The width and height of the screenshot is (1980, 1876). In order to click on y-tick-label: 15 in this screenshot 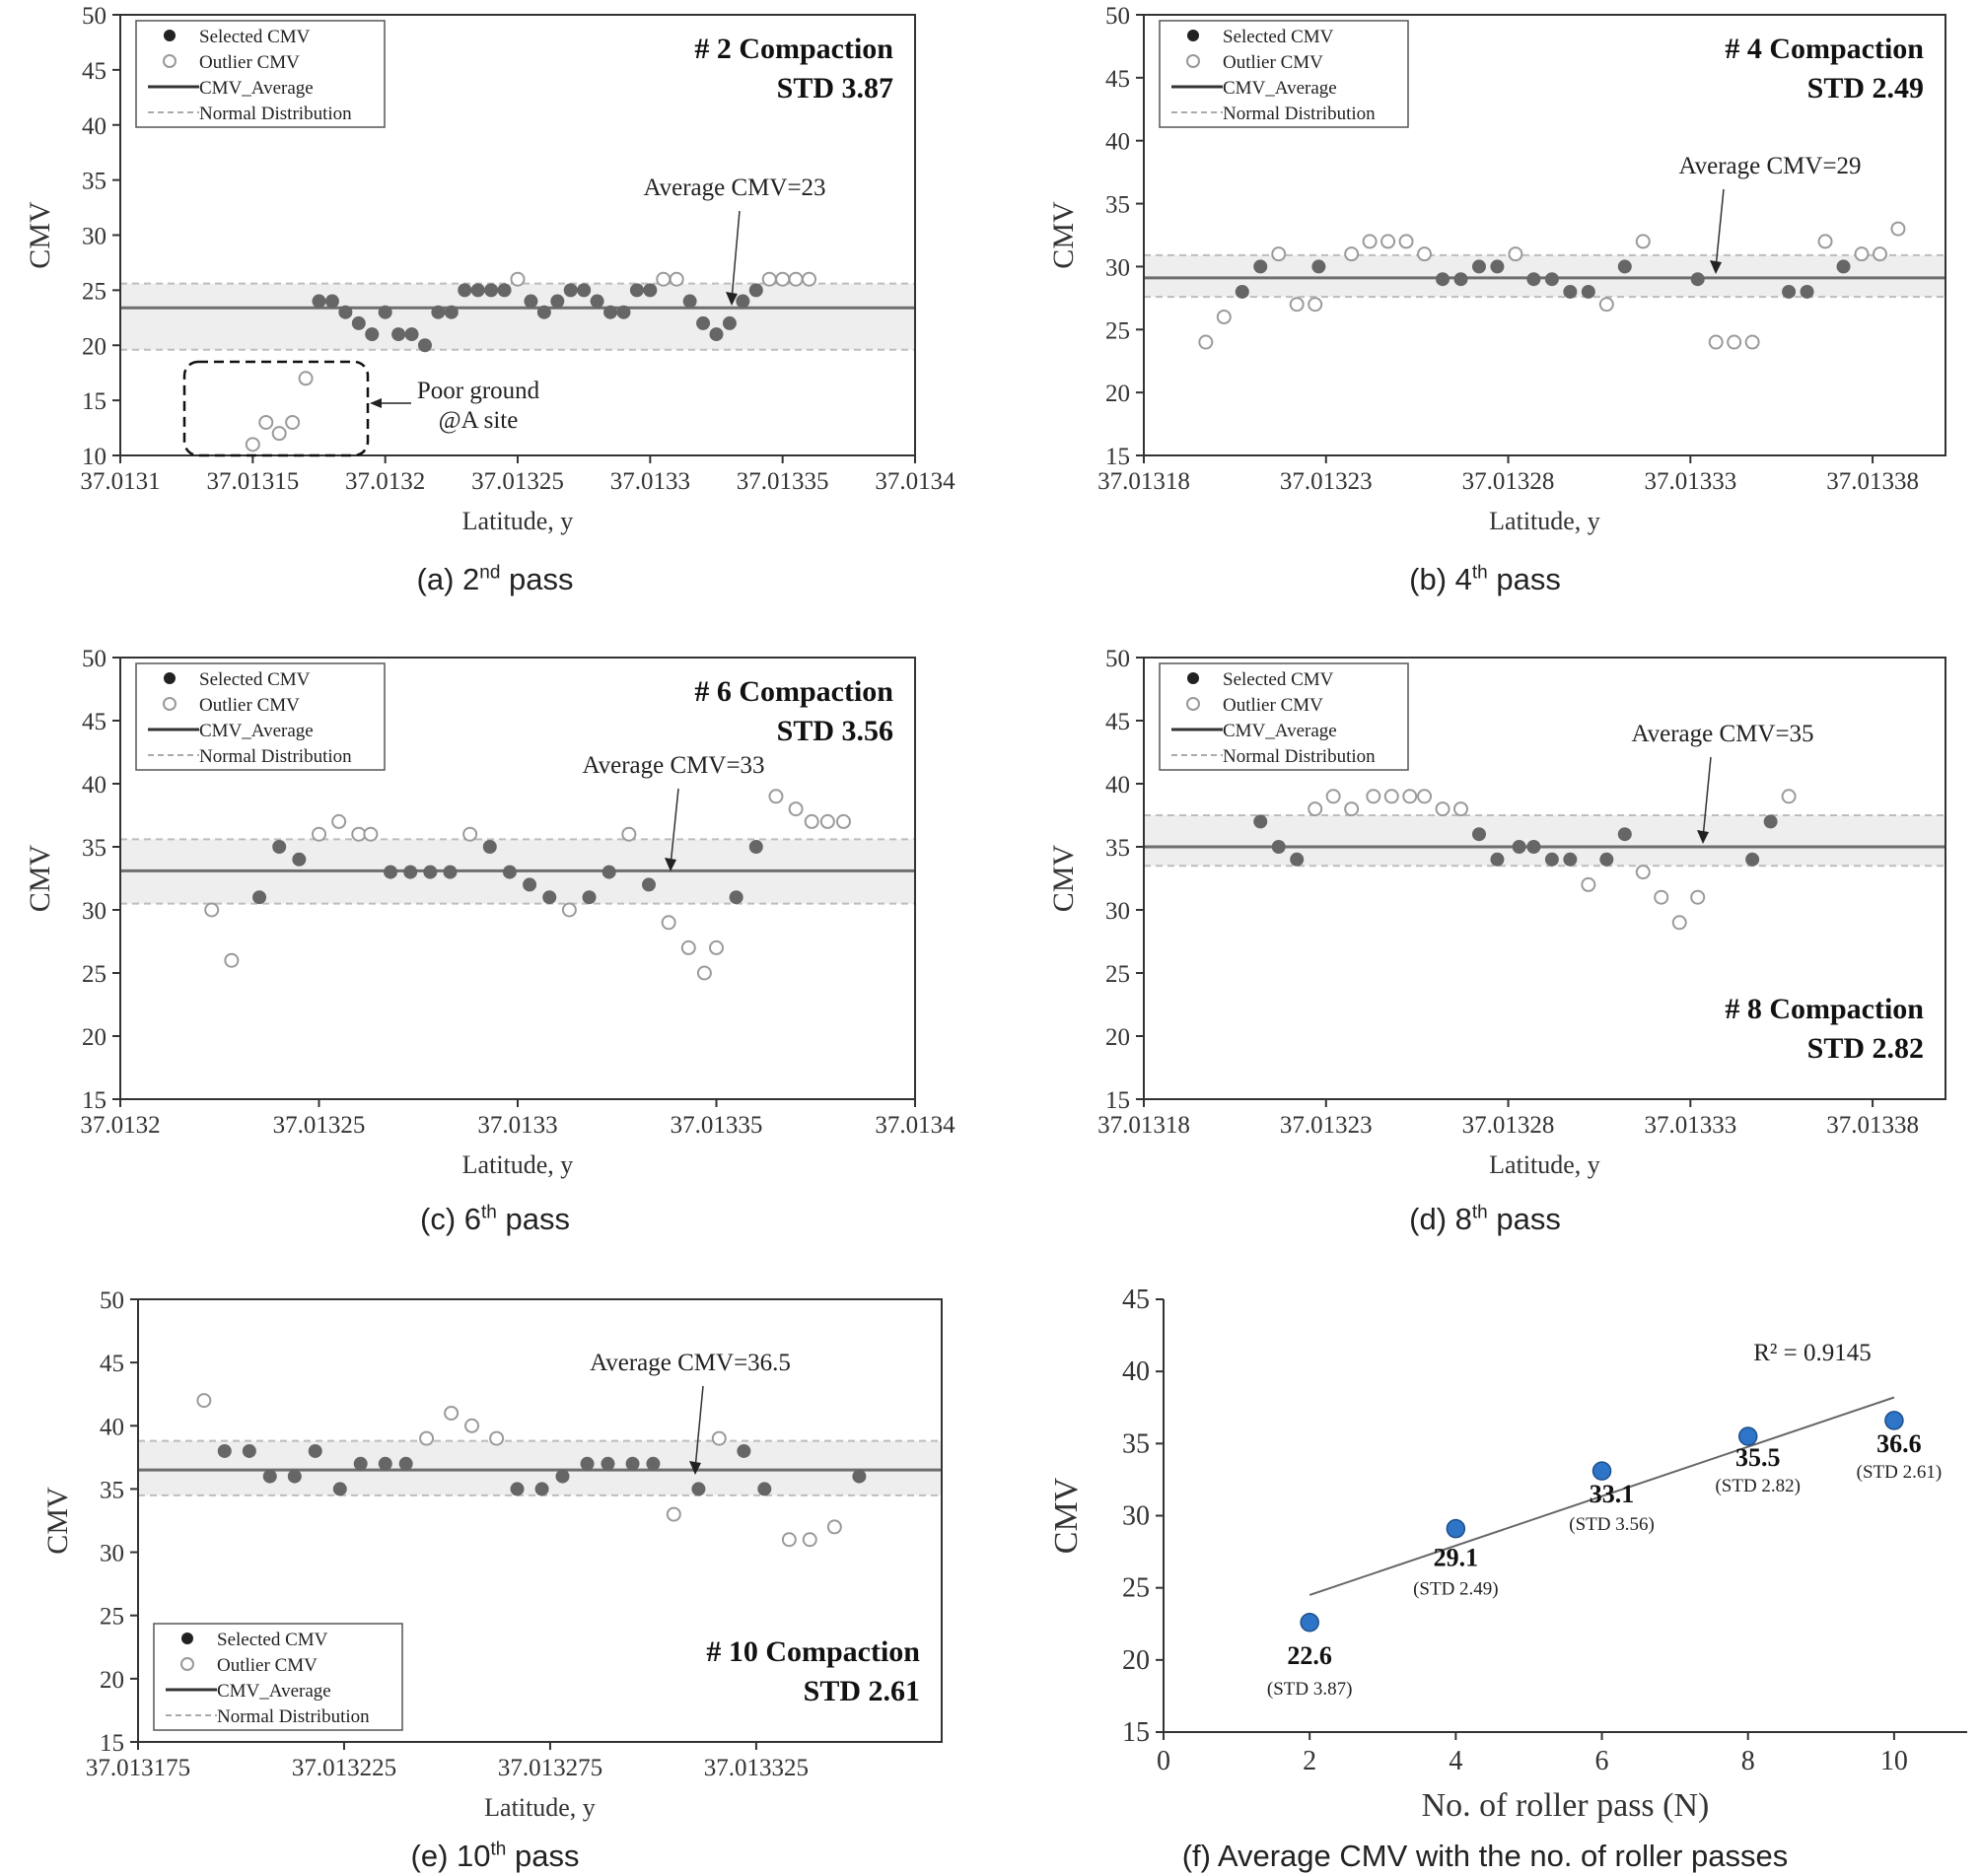, I will do `click(94, 401)`.